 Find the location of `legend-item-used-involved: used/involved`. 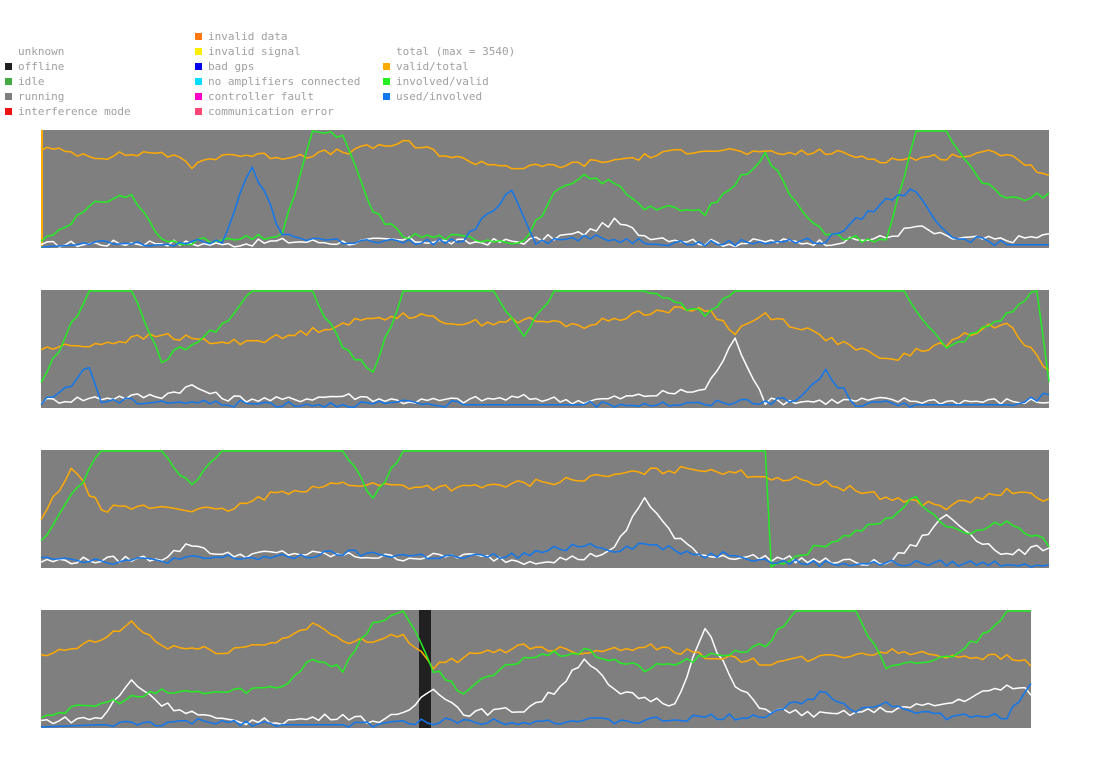

legend-item-used-involved: used/involved is located at coordinates (432, 96).